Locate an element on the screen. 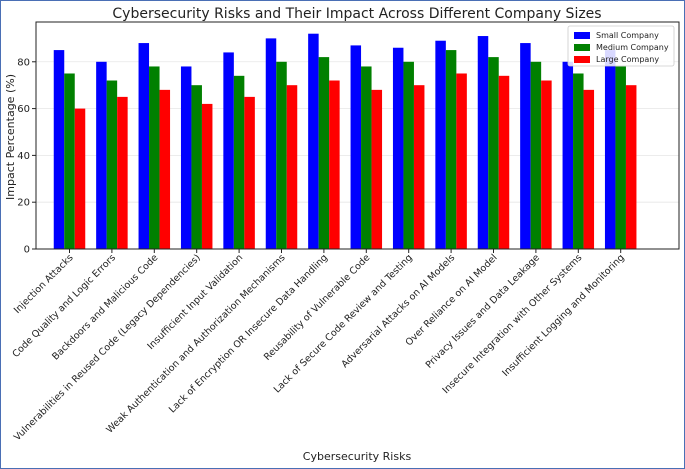 This screenshot has width=685, height=469. y-tick-label: 60 is located at coordinates (23, 109).